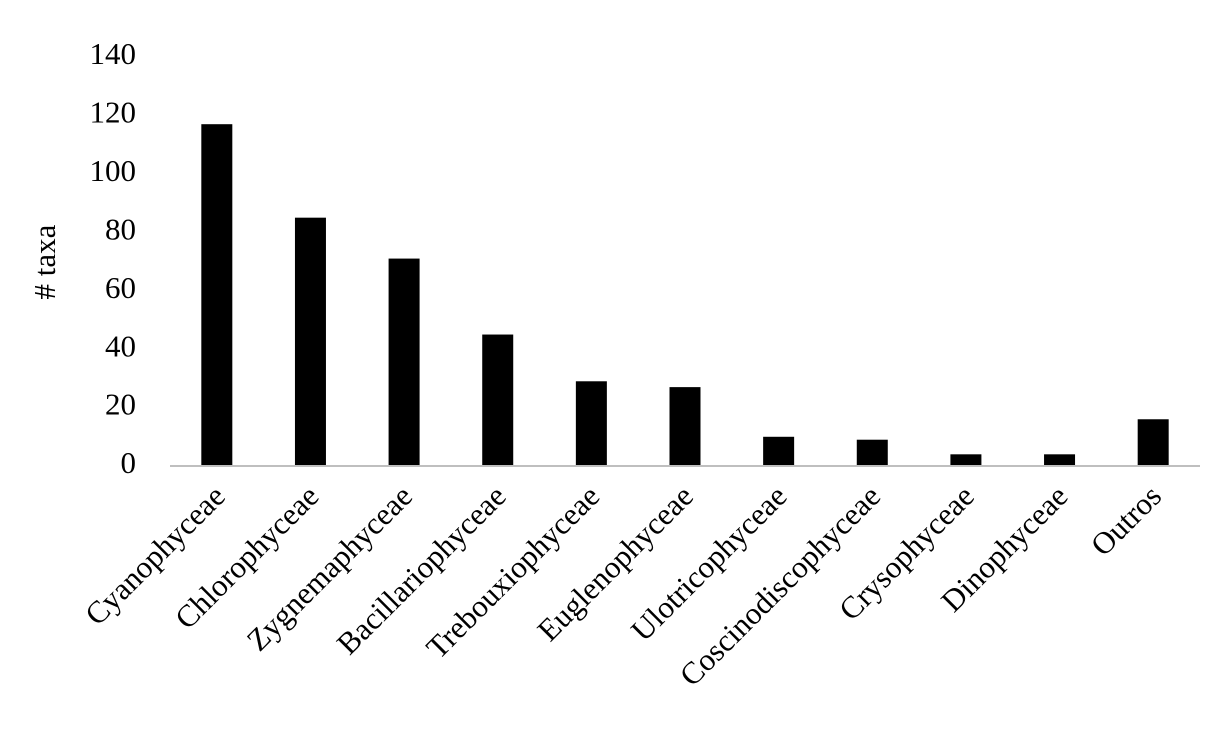  I want to click on y-tick-label: 40, so click(120, 345).